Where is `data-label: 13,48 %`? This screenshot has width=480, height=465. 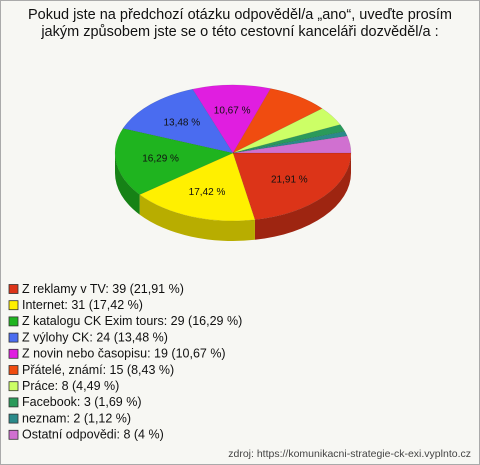
data-label: 13,48 % is located at coordinates (181, 123).